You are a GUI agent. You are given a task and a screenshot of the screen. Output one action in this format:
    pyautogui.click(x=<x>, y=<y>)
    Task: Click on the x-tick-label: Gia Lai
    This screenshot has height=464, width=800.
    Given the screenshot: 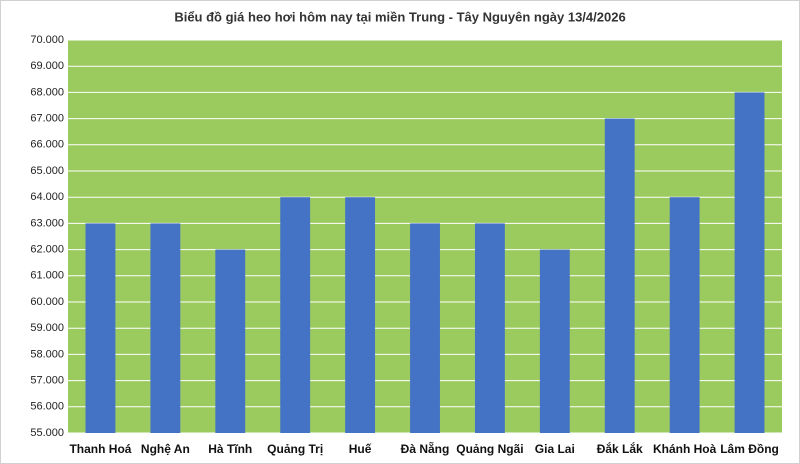 What is the action you would take?
    pyautogui.click(x=555, y=449)
    